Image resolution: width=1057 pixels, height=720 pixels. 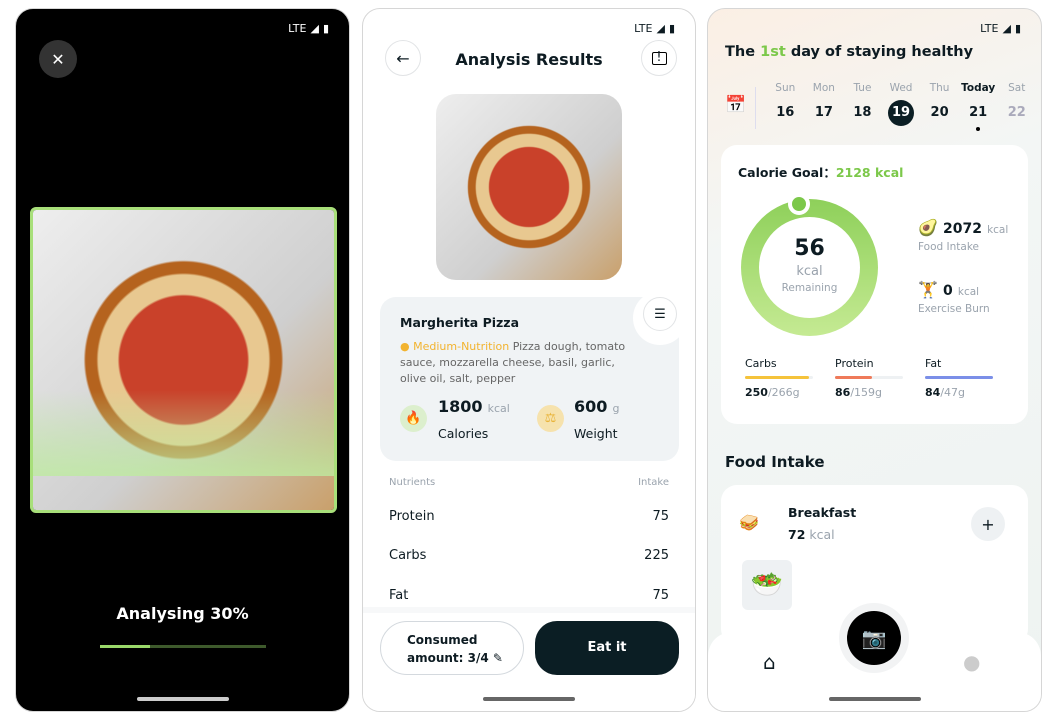 I want to click on macro-current: 250, so click(x=756, y=392).